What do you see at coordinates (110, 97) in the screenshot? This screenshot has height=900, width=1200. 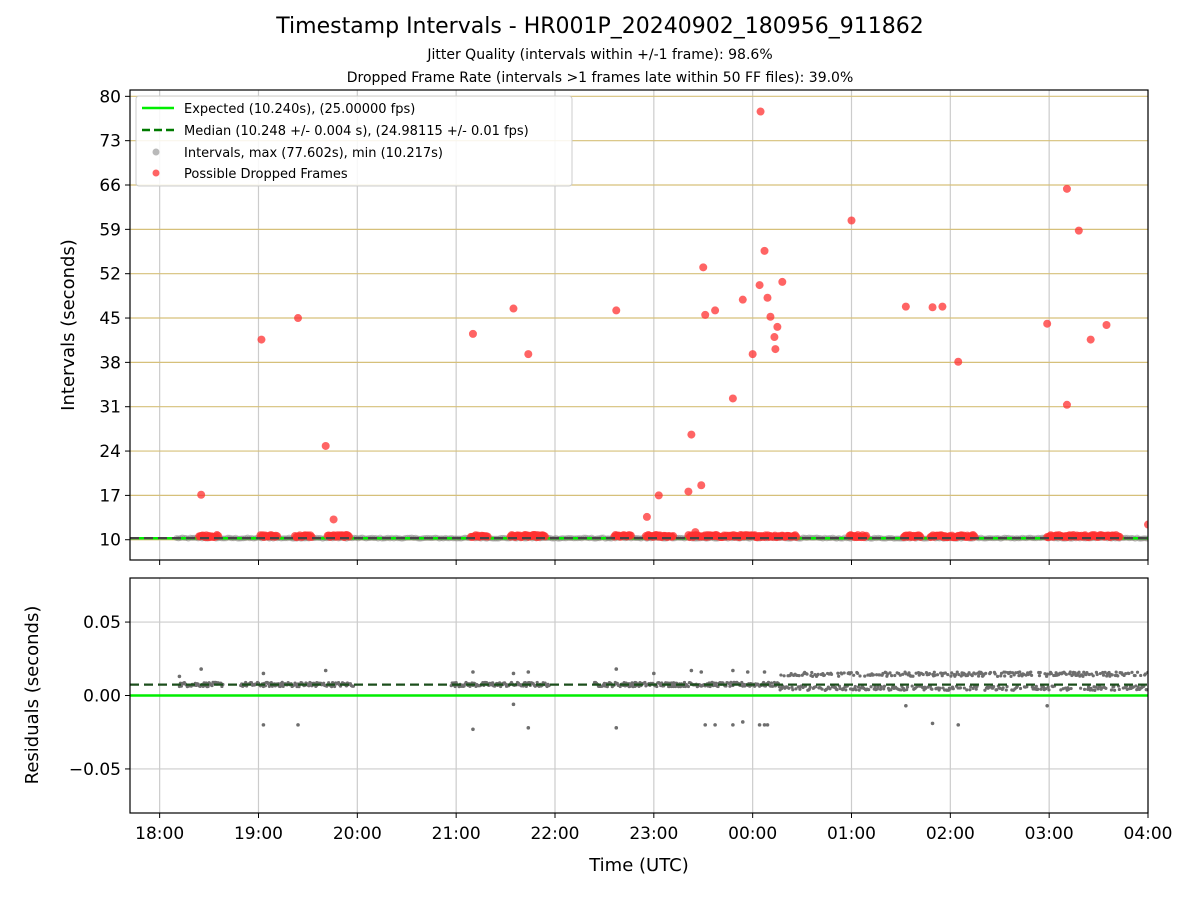 I see `y-tick-label: 80` at bounding box center [110, 97].